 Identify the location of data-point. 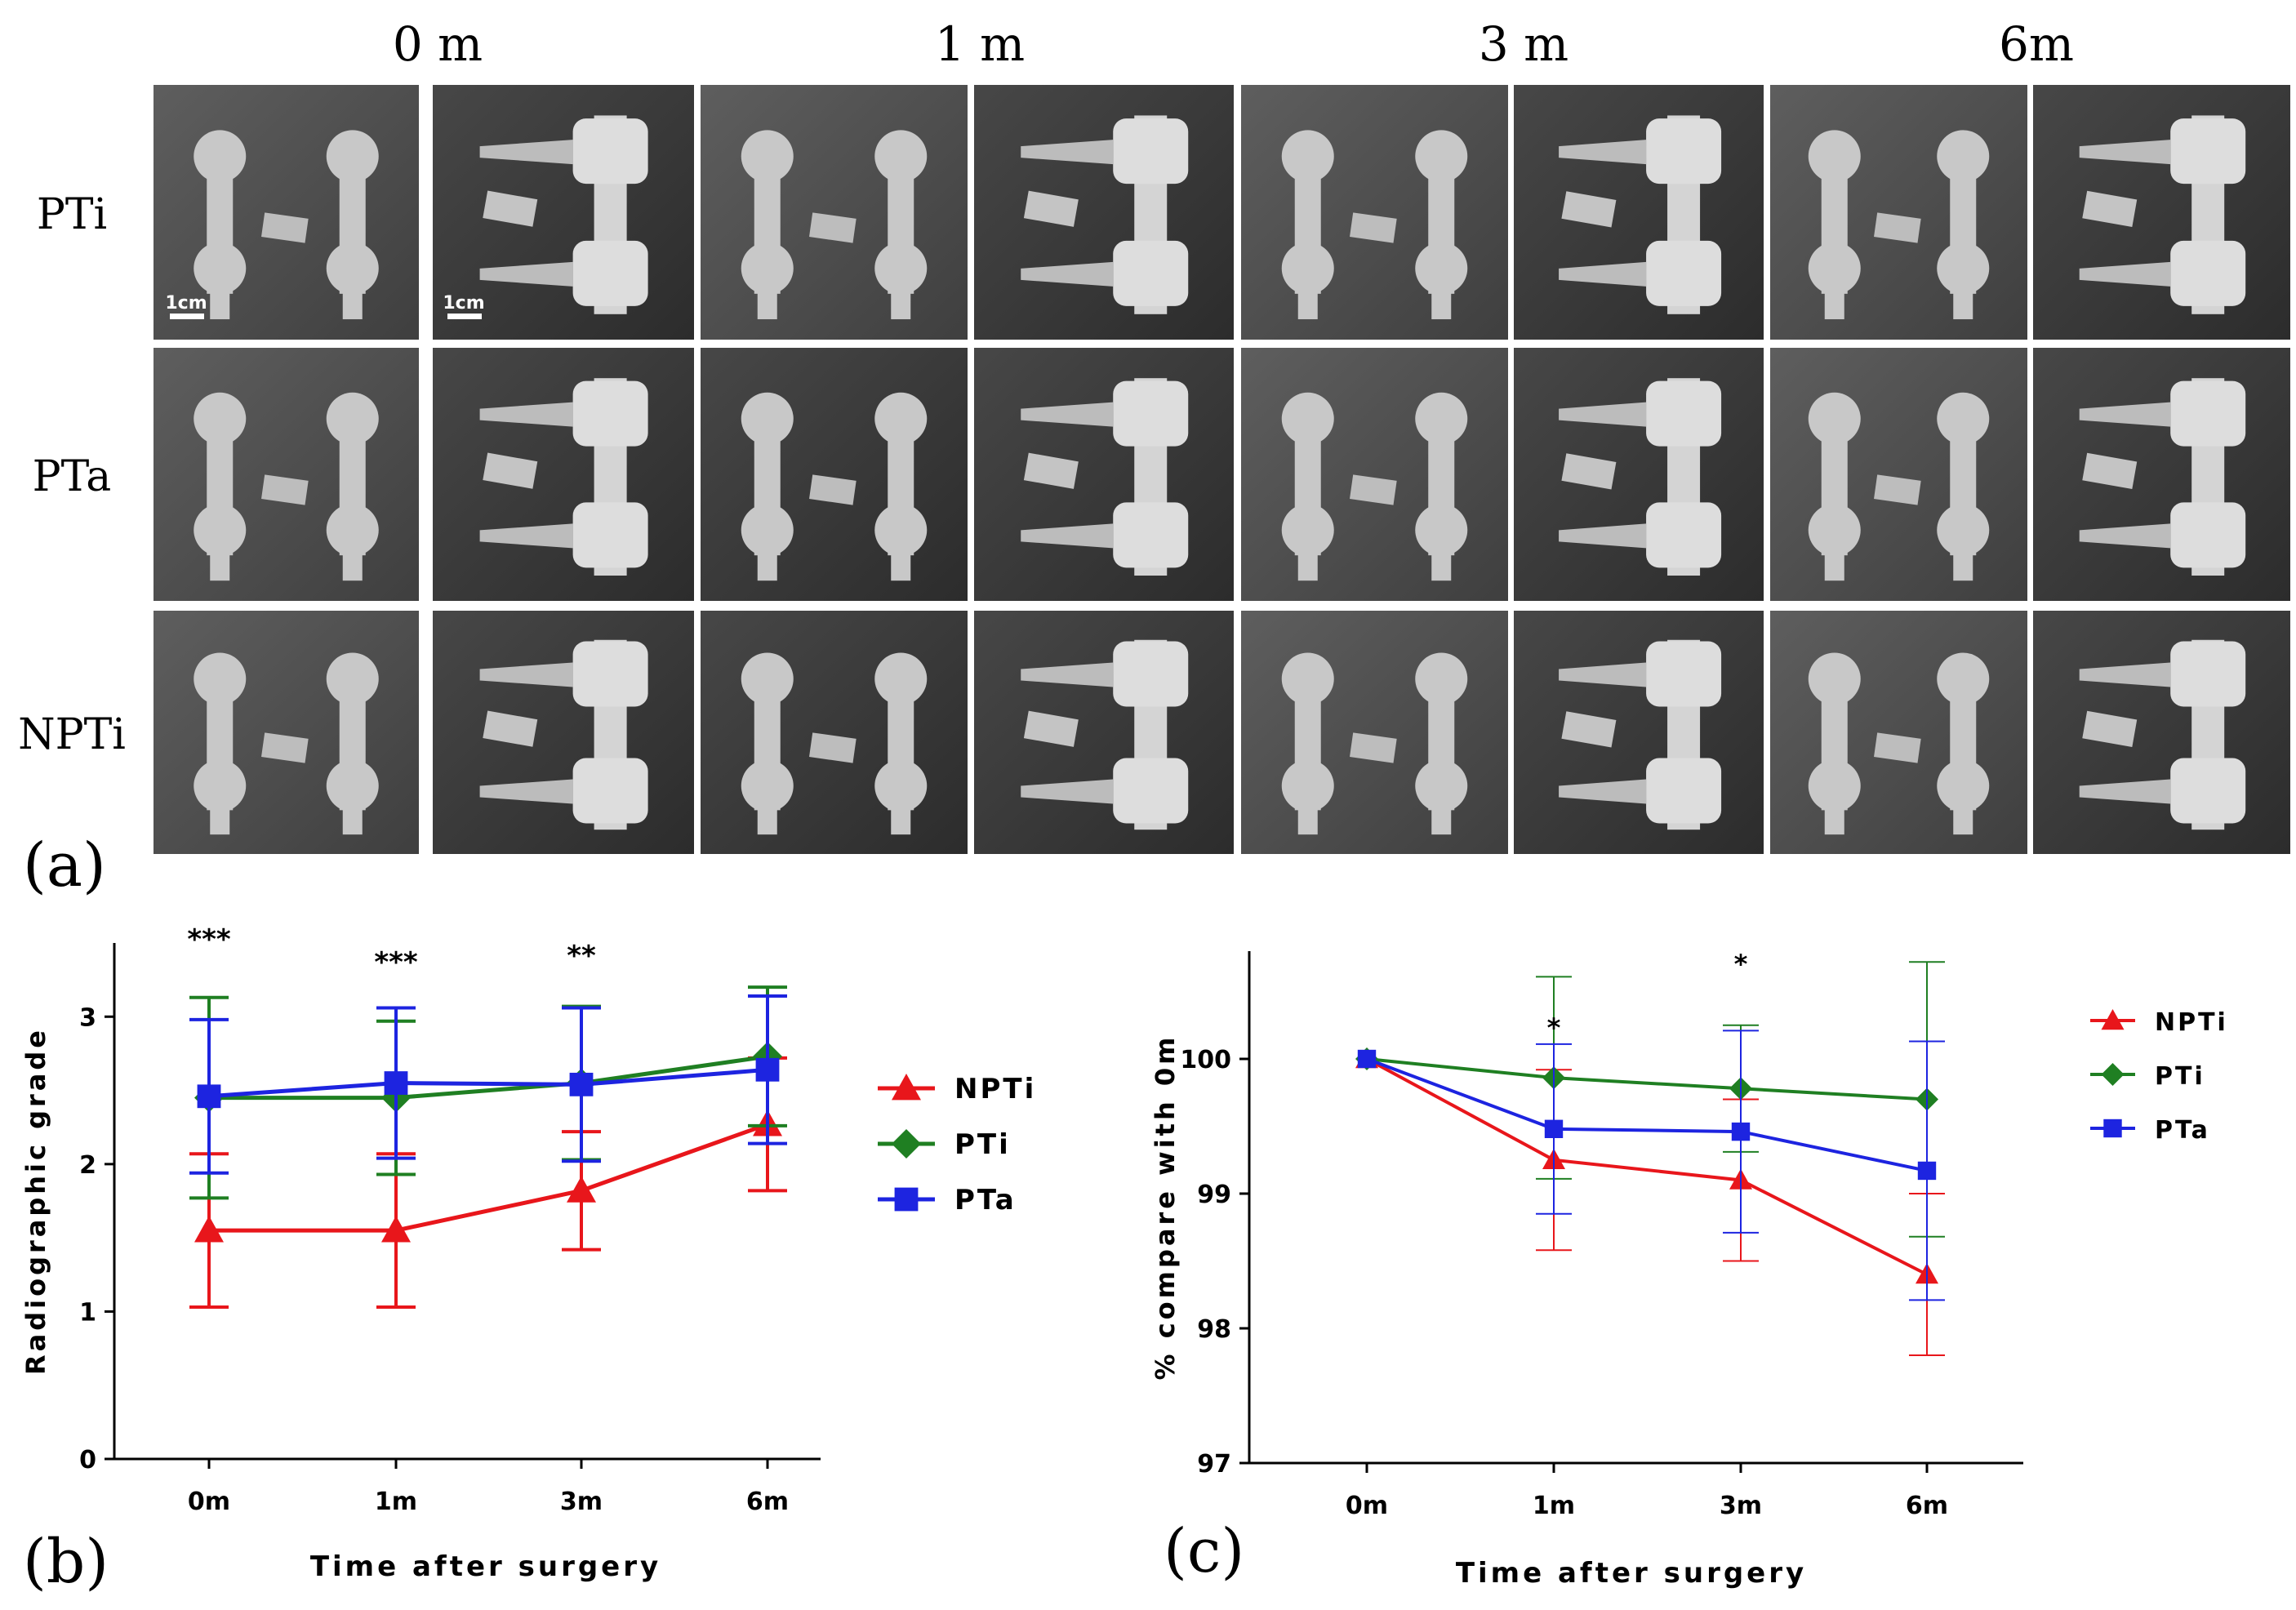
(396, 1083).